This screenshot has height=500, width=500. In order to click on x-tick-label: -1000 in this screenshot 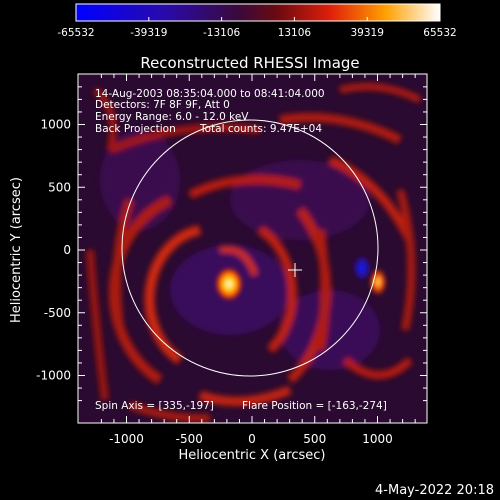, I will do `click(126, 439)`.